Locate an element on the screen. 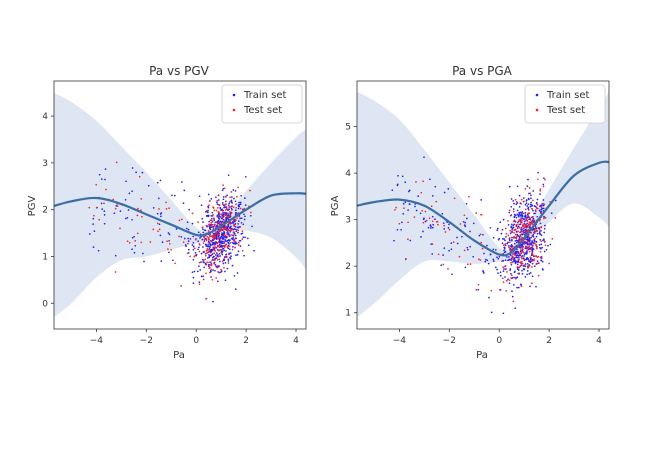 The height and width of the screenshot is (452, 649). legend-label: Test set is located at coordinates (565, 110).